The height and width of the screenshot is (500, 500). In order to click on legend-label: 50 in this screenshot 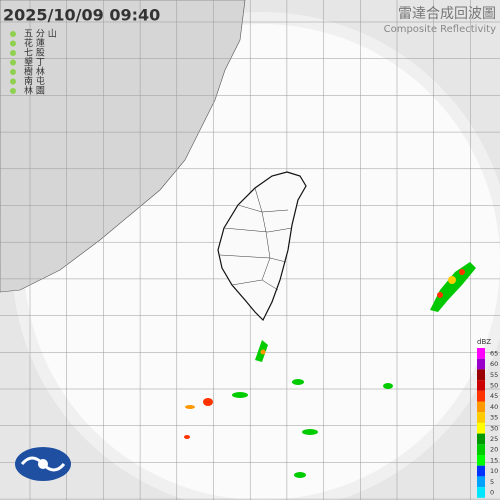, I will do `click(494, 385)`.